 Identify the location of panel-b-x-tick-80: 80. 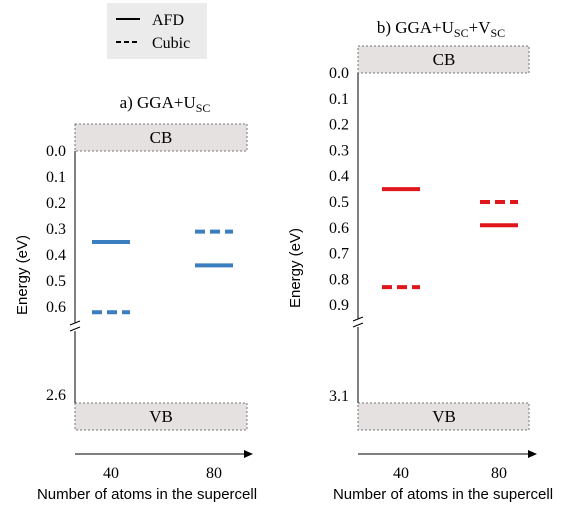
(499, 473).